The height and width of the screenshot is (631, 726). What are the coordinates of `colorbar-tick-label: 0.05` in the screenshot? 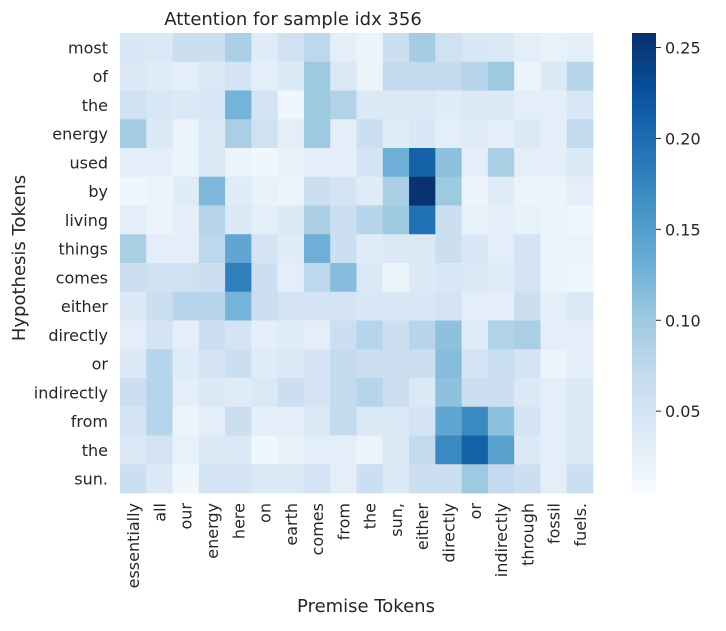 It's located at (683, 411).